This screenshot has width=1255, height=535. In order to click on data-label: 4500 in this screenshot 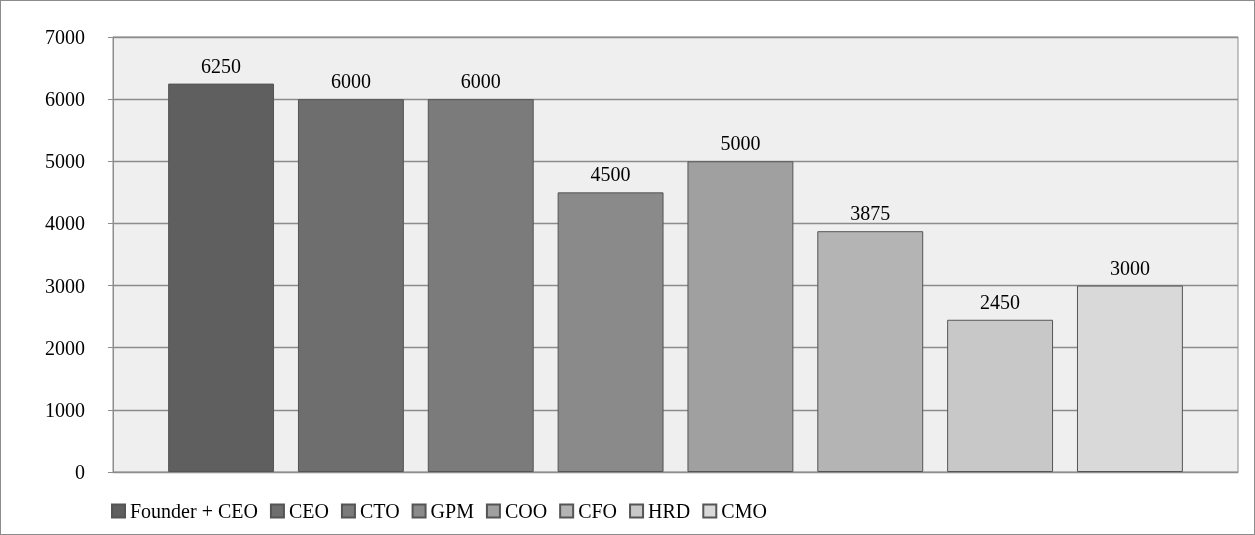, I will do `click(610, 174)`.